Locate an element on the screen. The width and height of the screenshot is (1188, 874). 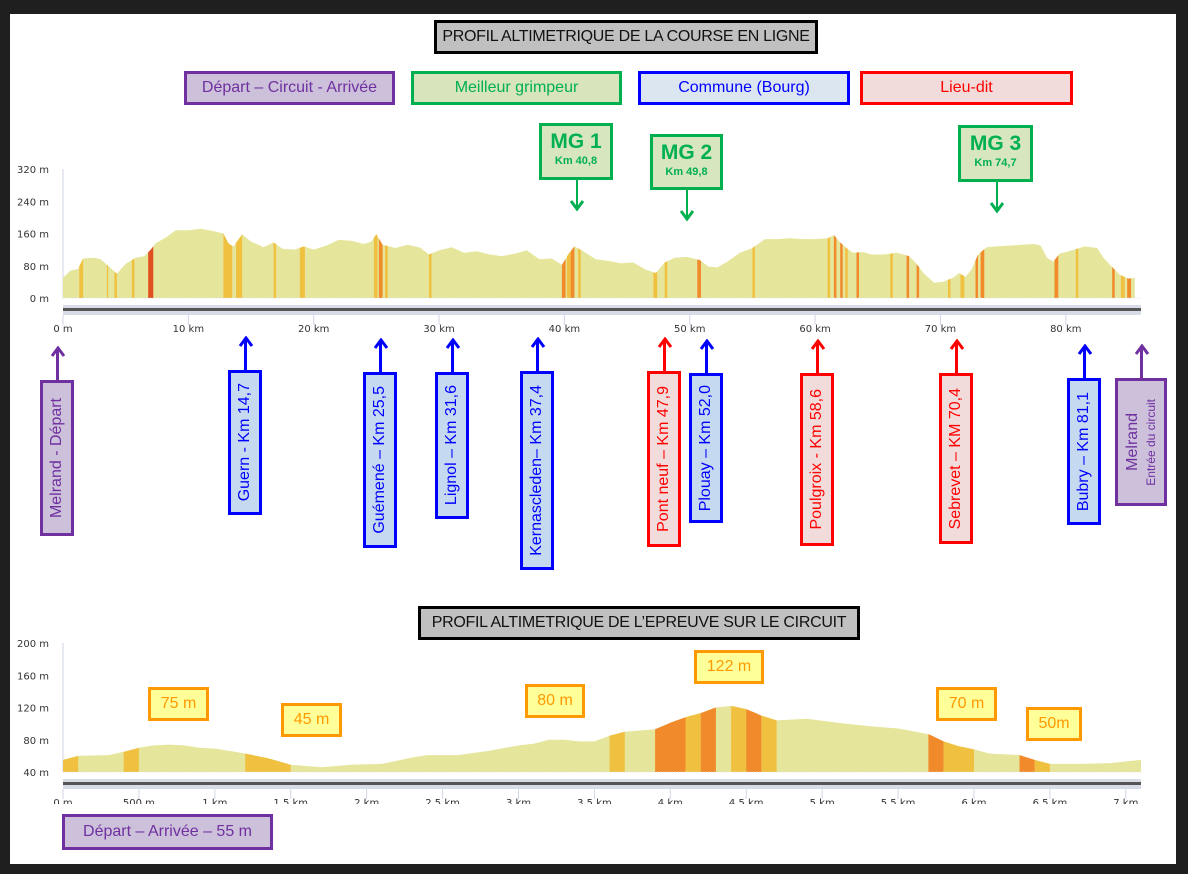
climb-title: MG 2 is located at coordinates (686, 152).